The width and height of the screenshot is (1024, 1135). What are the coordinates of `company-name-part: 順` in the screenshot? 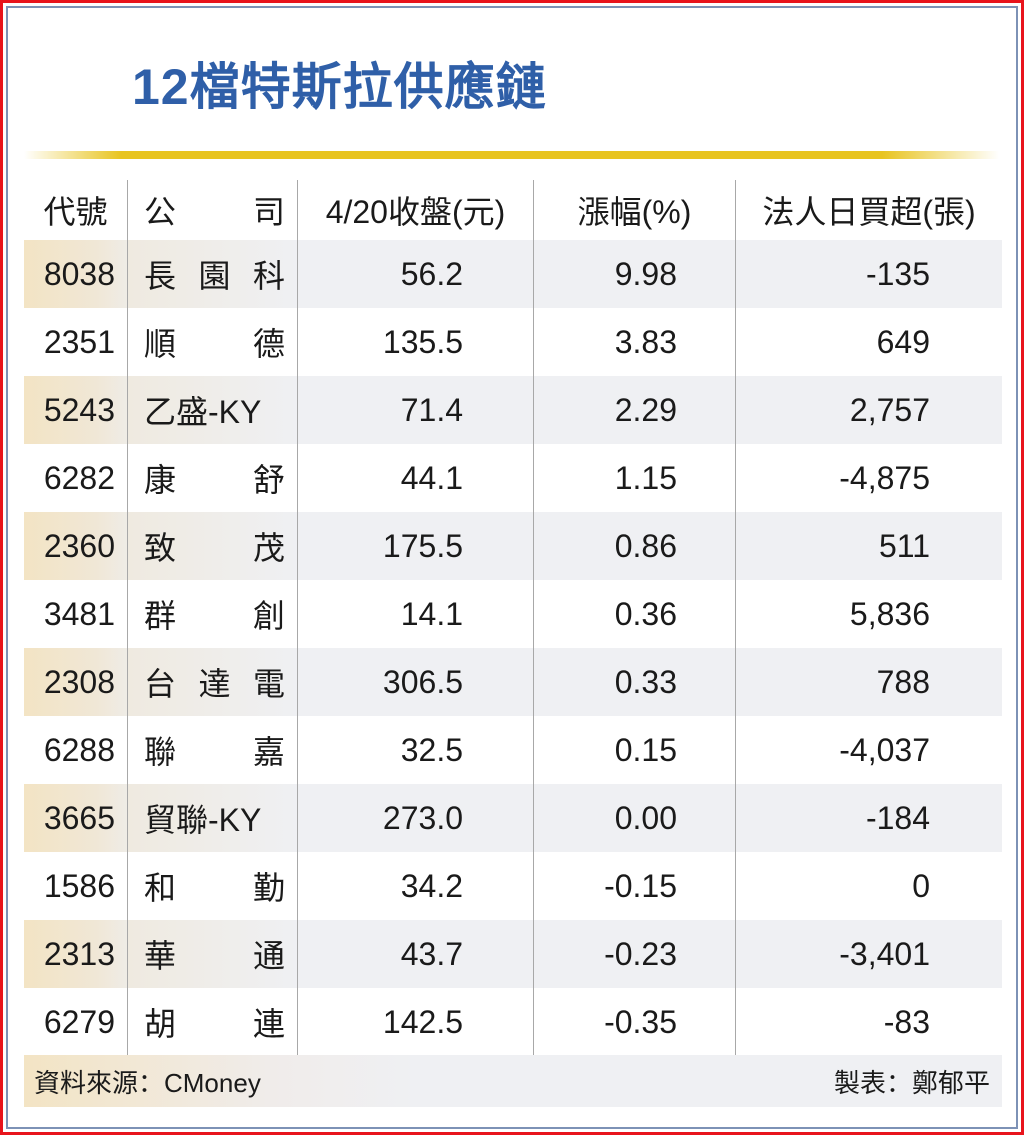 It's located at (160, 344).